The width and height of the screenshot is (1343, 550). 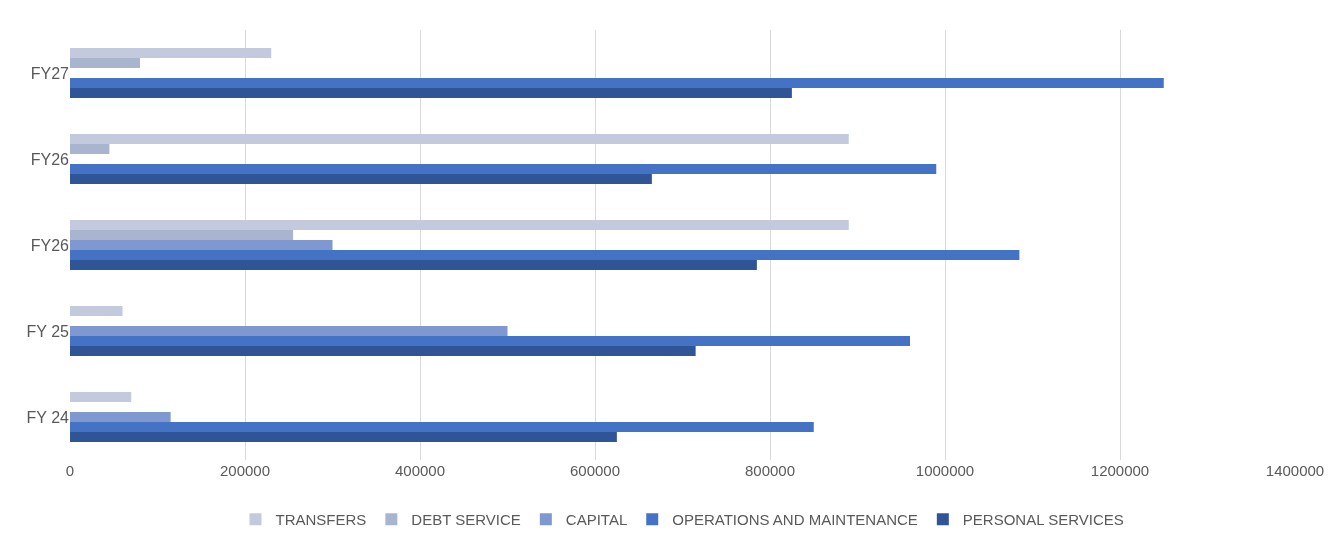 What do you see at coordinates (795, 520) in the screenshot?
I see `legend-label: OPERATIONS AND MAINTENANCE` at bounding box center [795, 520].